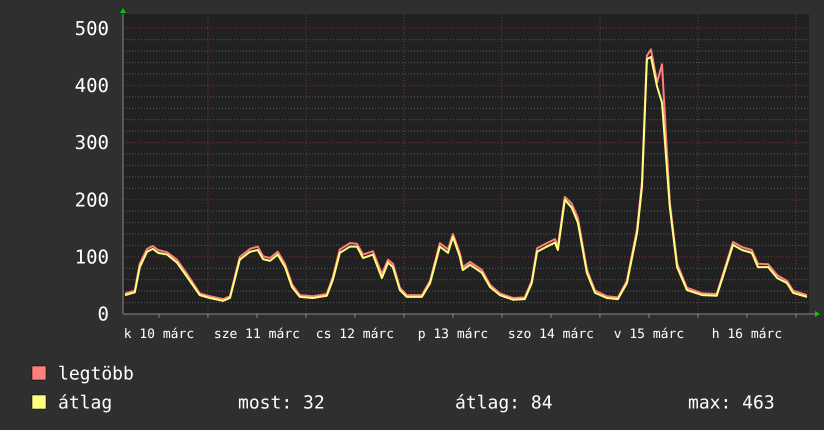  Describe the element at coordinates (159, 334) in the screenshot. I see `x-tick-label: k 10 márc` at that location.